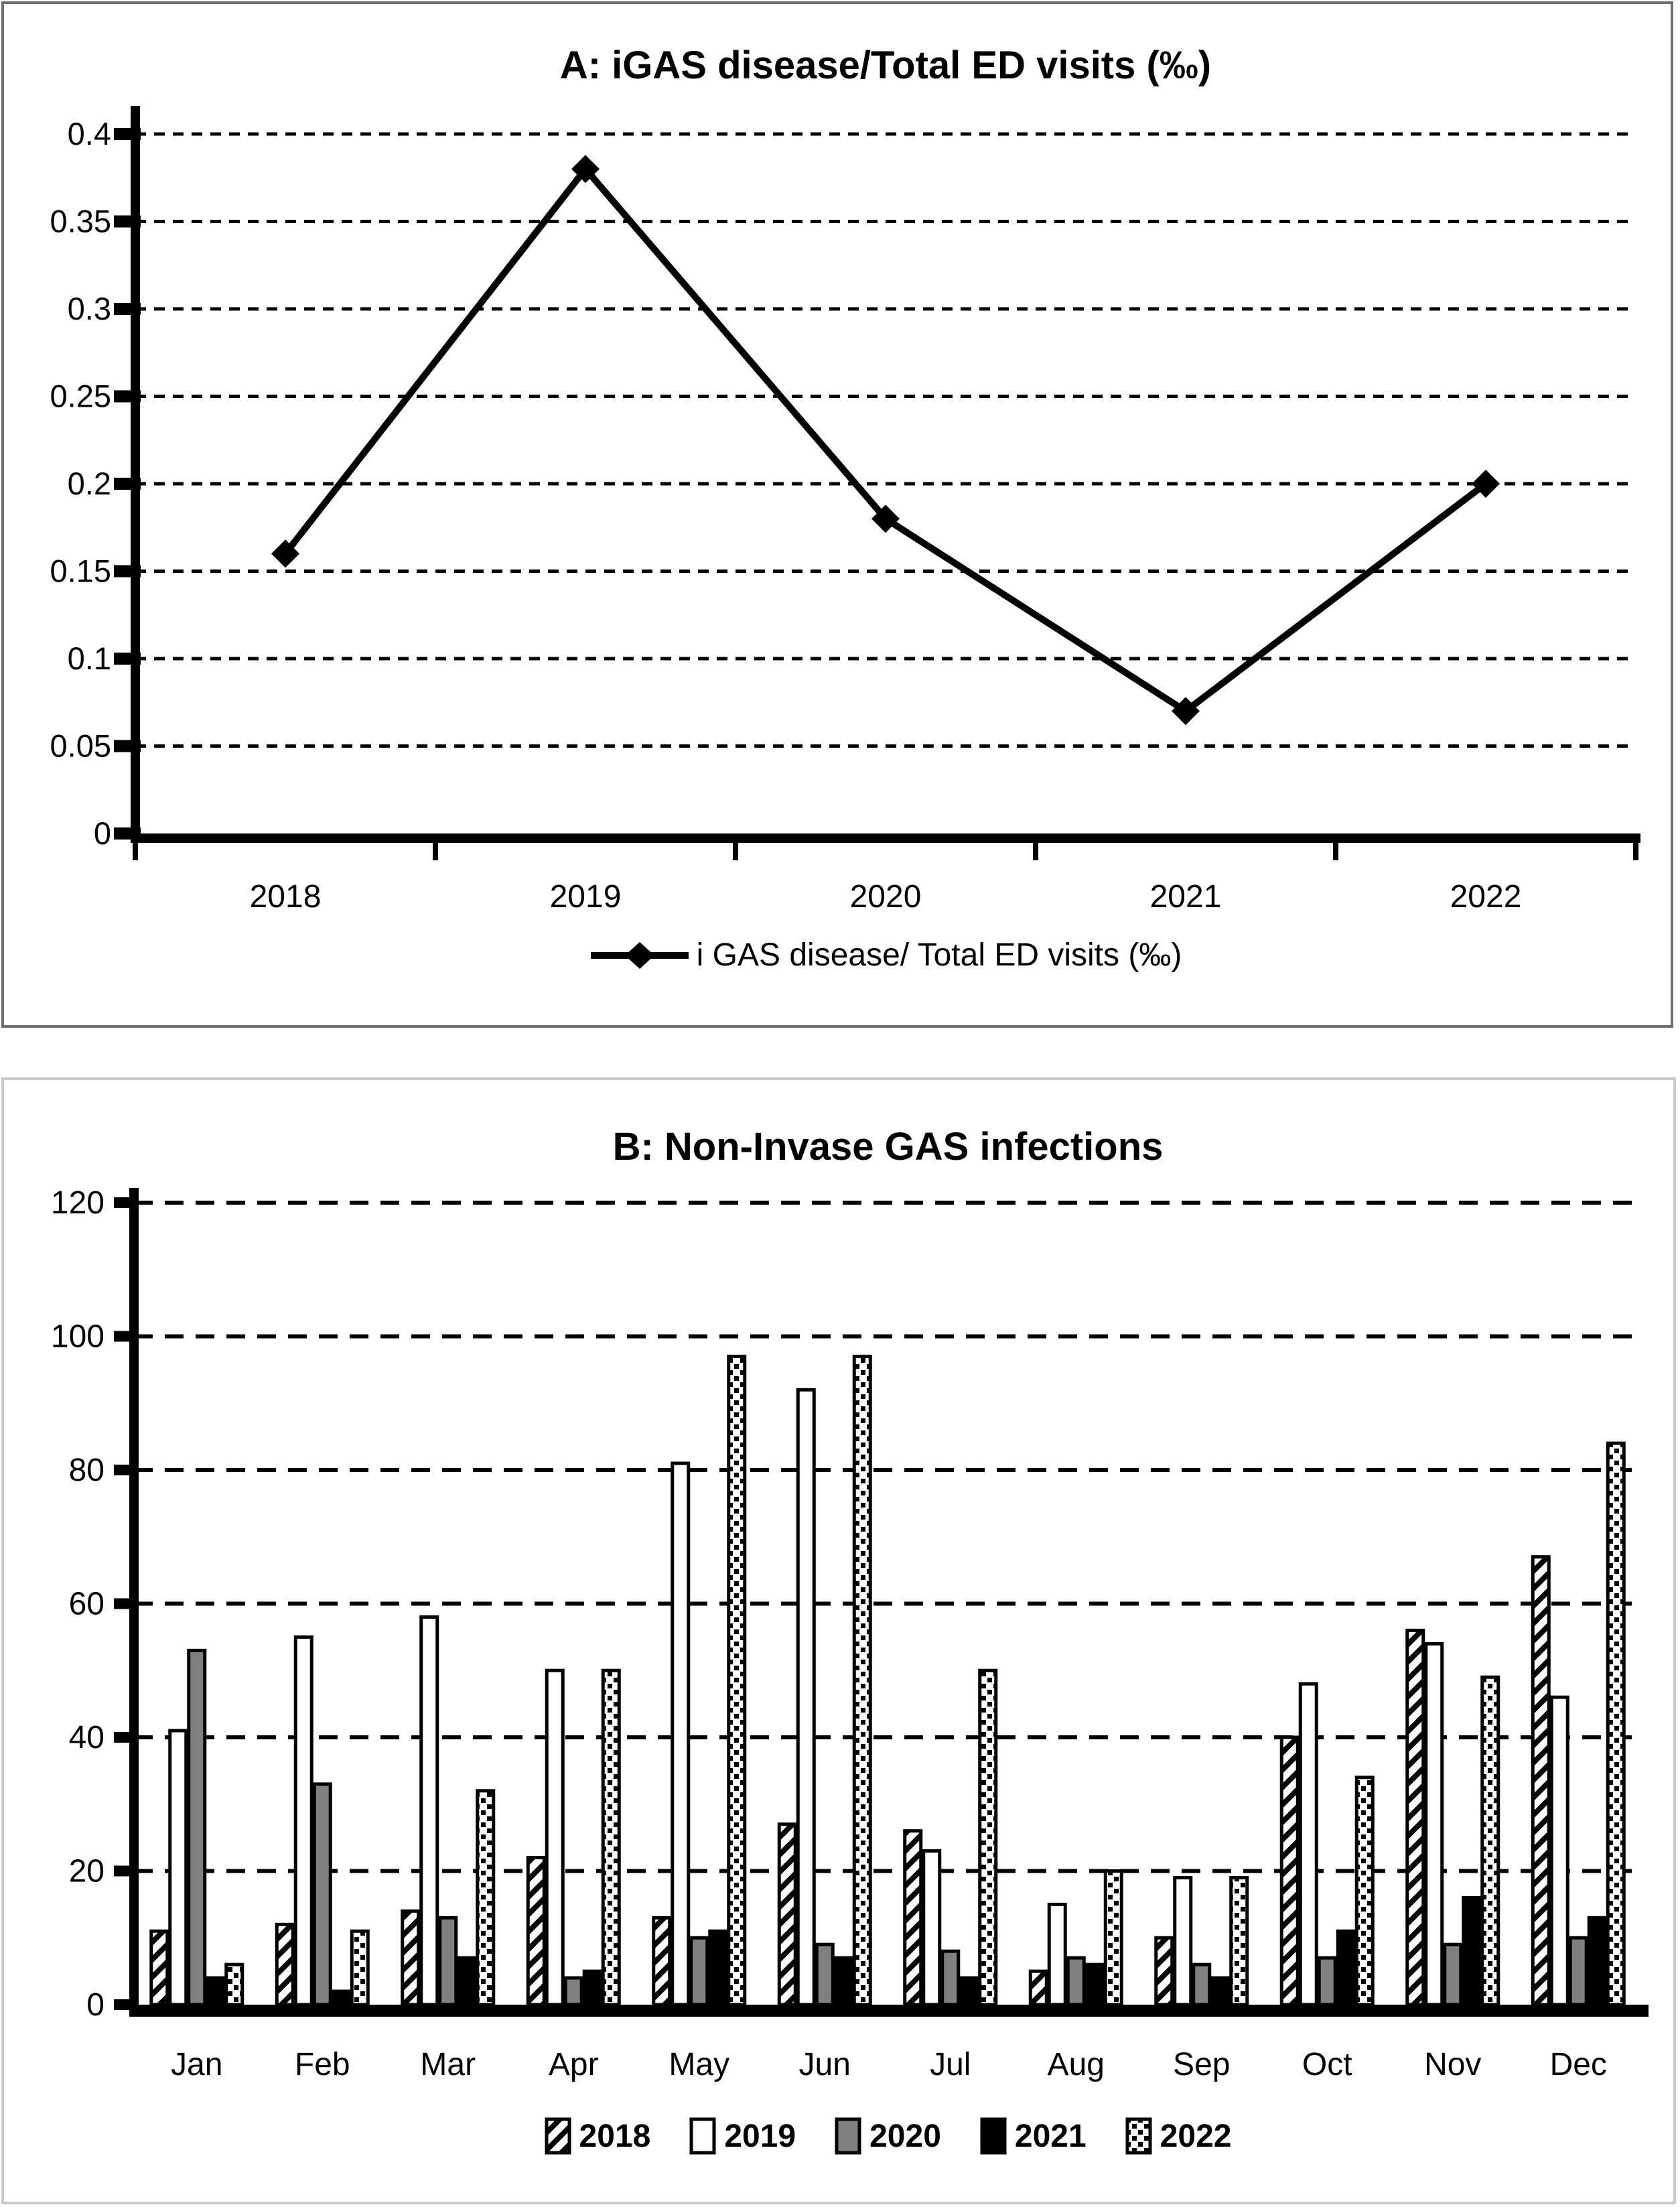 The height and width of the screenshot is (2207, 1680). What do you see at coordinates (1095, 1985) in the screenshot?
I see `bar-2021-Aug` at bounding box center [1095, 1985].